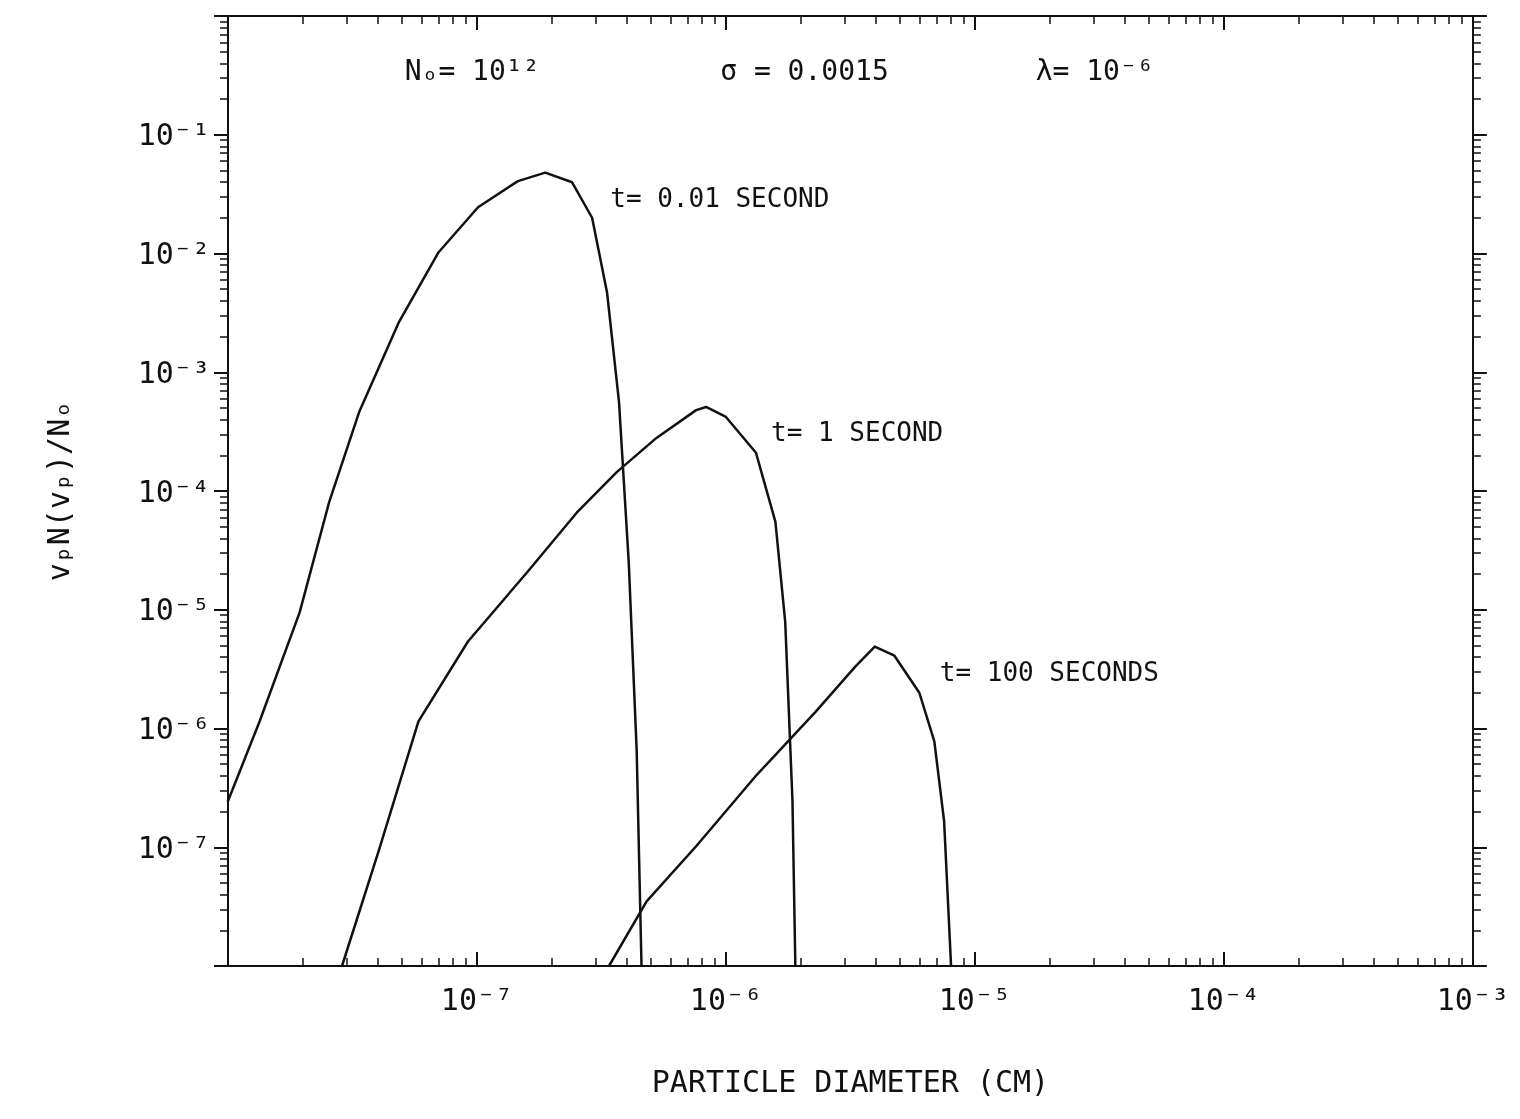 This screenshot has width=1520, height=1119. What do you see at coordinates (726, 999) in the screenshot?
I see `x-tick-label: 10⁻⁶` at bounding box center [726, 999].